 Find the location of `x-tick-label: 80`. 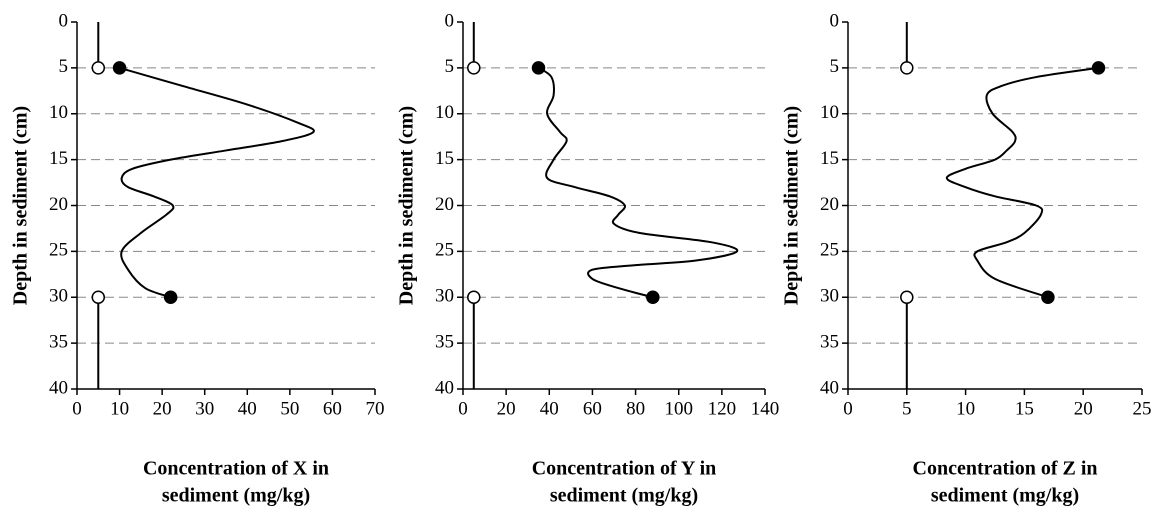

x-tick-label: 80 is located at coordinates (635, 408).